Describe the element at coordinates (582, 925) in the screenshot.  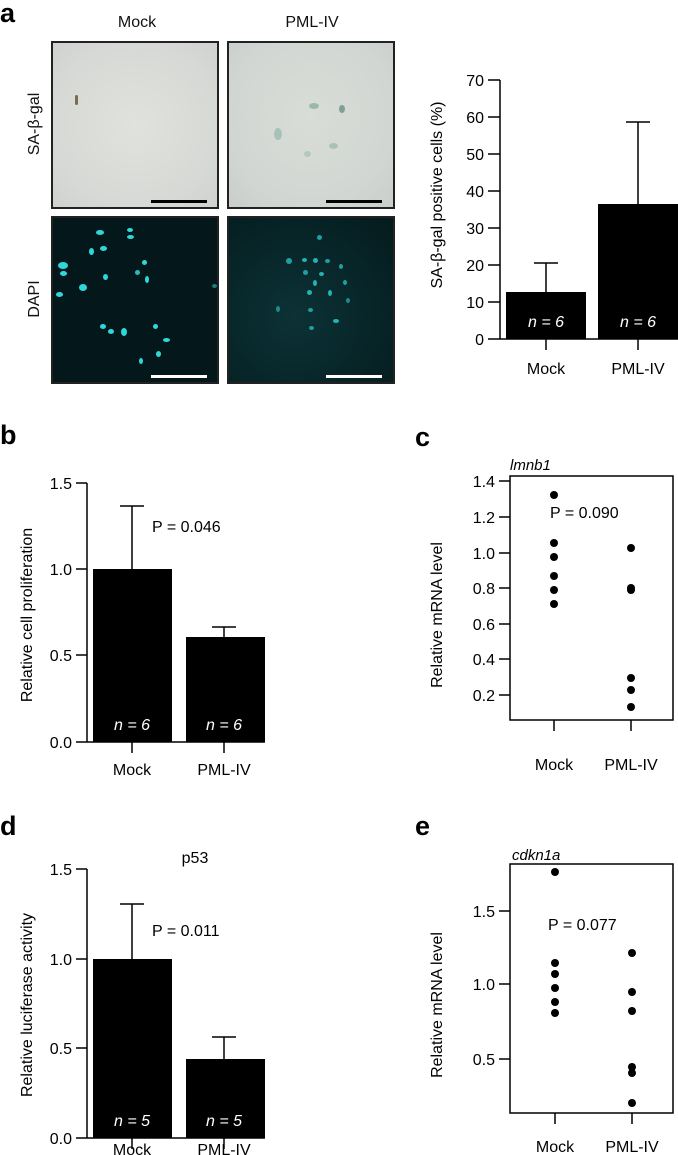
I see `p-value-annotation: P = 0.077` at that location.